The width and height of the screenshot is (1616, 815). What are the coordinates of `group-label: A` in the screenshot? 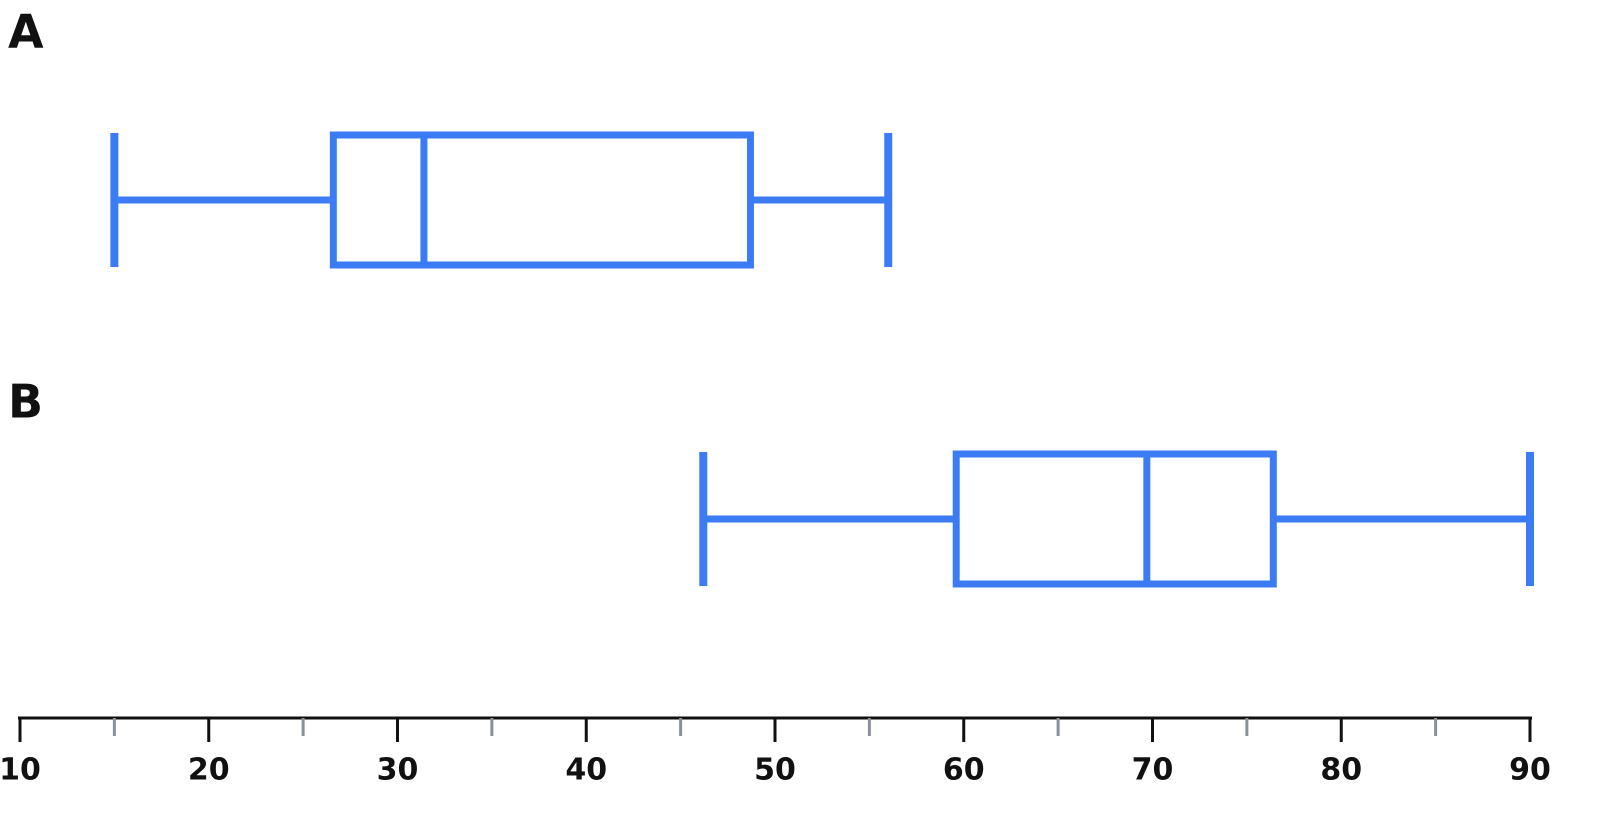 It's located at (26, 32).